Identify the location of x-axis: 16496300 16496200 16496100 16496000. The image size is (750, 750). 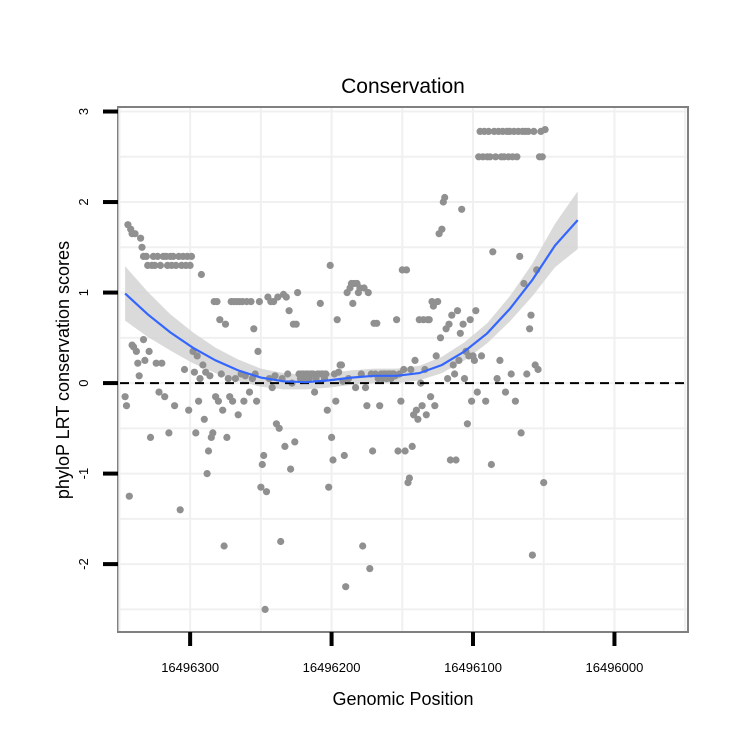
(402, 653).